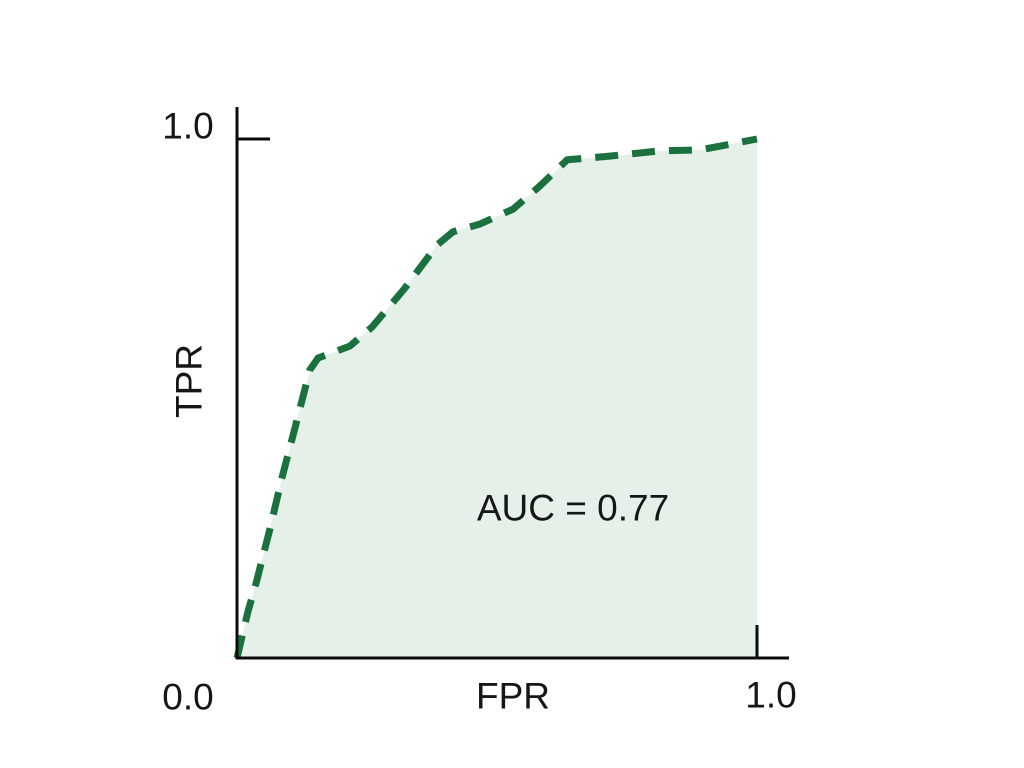 The image size is (1024, 768). I want to click on x-axis-max-tick-label: 1.0, so click(771, 695).